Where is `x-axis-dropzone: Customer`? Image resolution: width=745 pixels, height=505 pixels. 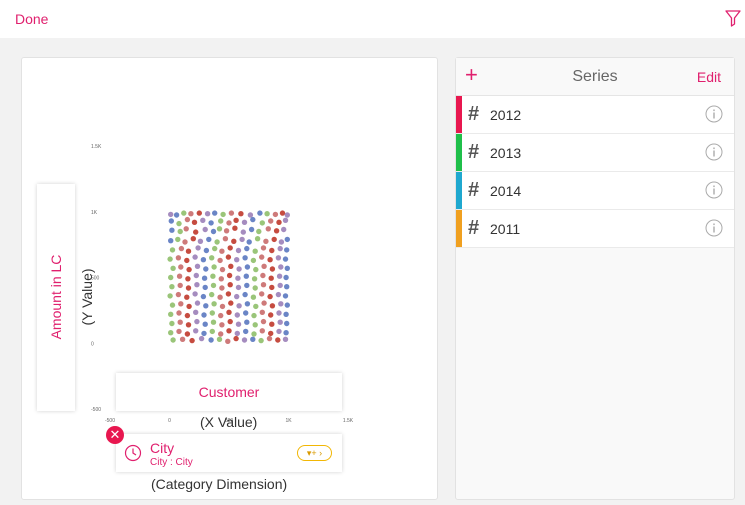 x-axis-dropzone: Customer is located at coordinates (229, 392).